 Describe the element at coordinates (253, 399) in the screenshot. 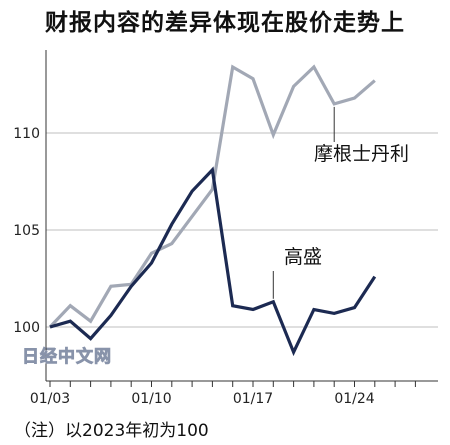

I see `x-tick-label: 01/17` at that location.